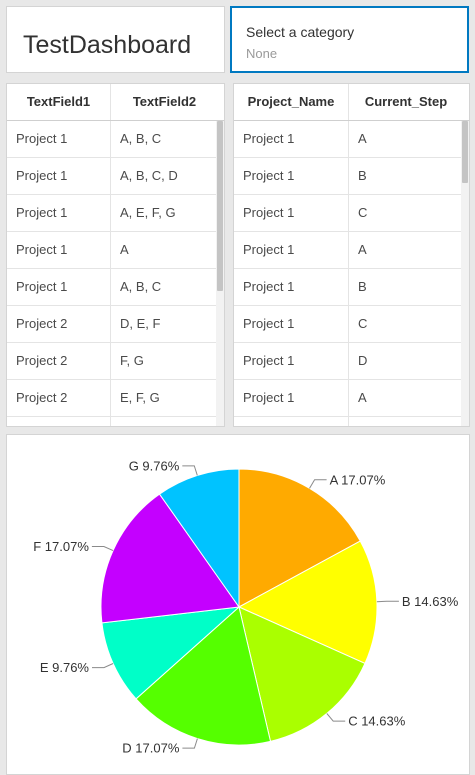  What do you see at coordinates (140, 323) in the screenshot?
I see `table-cell: D, E, F` at bounding box center [140, 323].